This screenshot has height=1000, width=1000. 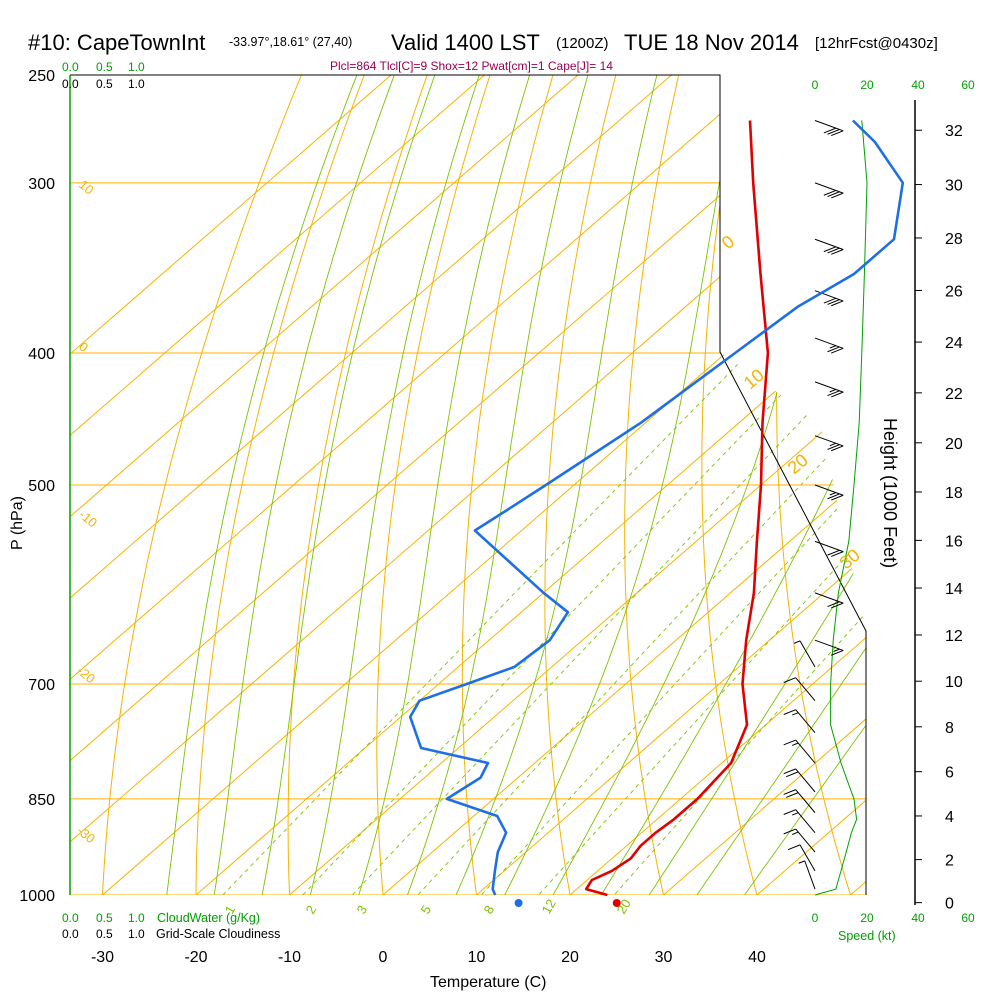 What do you see at coordinates (549, 906) in the screenshot?
I see `mixing-ratio-label: 12` at bounding box center [549, 906].